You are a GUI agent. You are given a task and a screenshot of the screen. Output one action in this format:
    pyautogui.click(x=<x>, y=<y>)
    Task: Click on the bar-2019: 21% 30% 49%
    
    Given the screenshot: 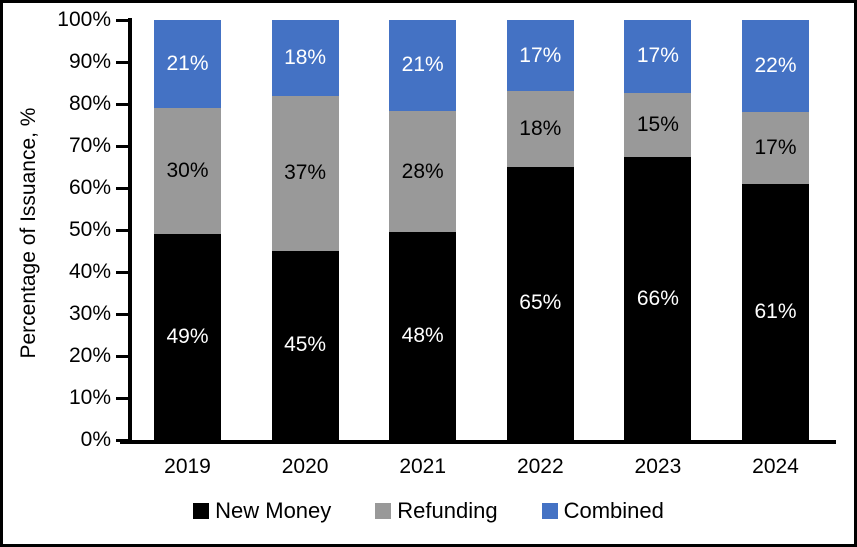 What is the action you would take?
    pyautogui.click(x=187, y=230)
    